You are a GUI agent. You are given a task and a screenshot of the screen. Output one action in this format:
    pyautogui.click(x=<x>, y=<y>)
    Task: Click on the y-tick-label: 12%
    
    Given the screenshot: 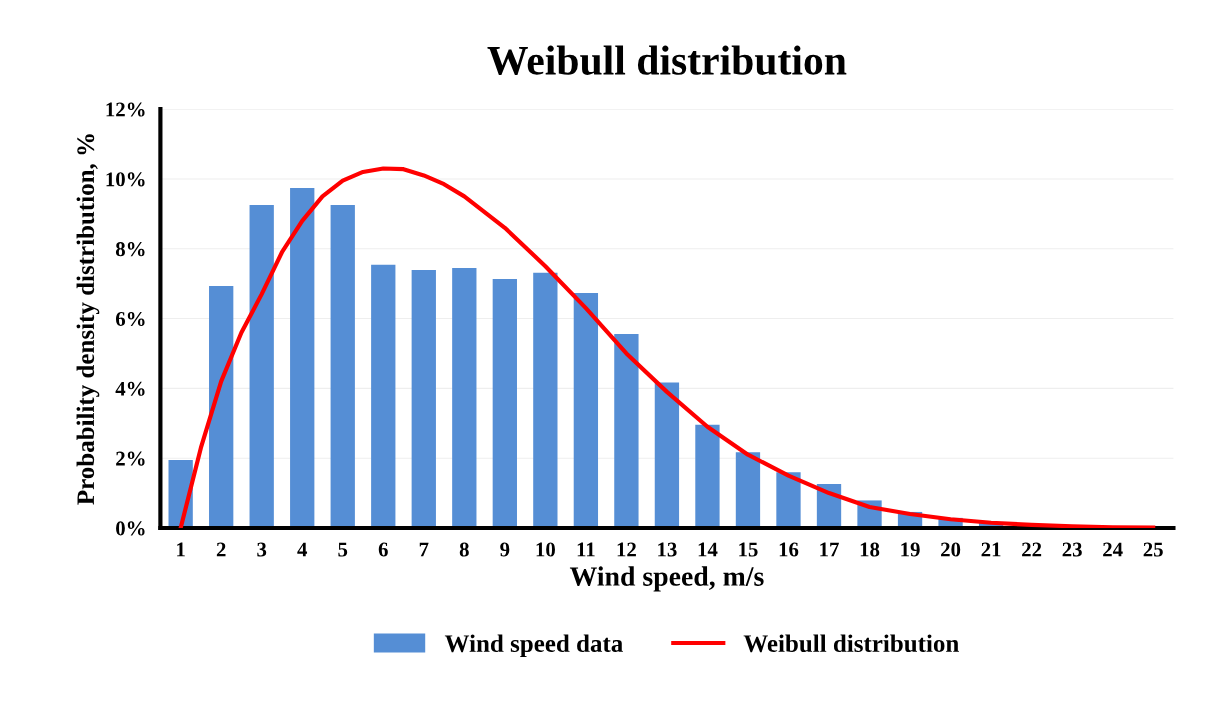 What is the action you would take?
    pyautogui.click(x=125, y=109)
    